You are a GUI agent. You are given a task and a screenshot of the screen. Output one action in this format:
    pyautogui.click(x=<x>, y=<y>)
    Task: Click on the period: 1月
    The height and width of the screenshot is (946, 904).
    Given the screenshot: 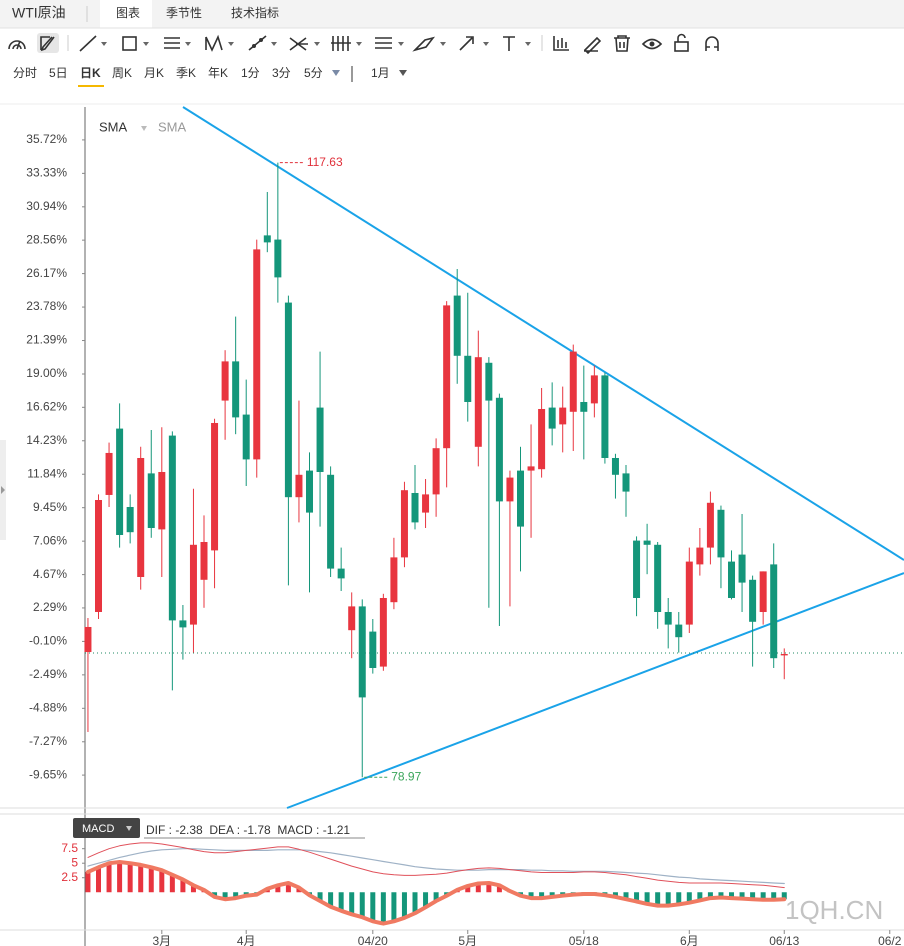 What is the action you would take?
    pyautogui.click(x=380, y=73)
    